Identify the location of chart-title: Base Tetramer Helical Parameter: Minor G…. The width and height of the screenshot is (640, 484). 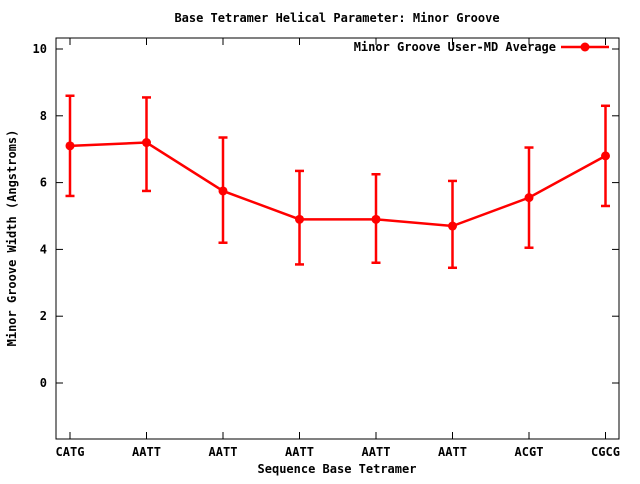
(336, 18).